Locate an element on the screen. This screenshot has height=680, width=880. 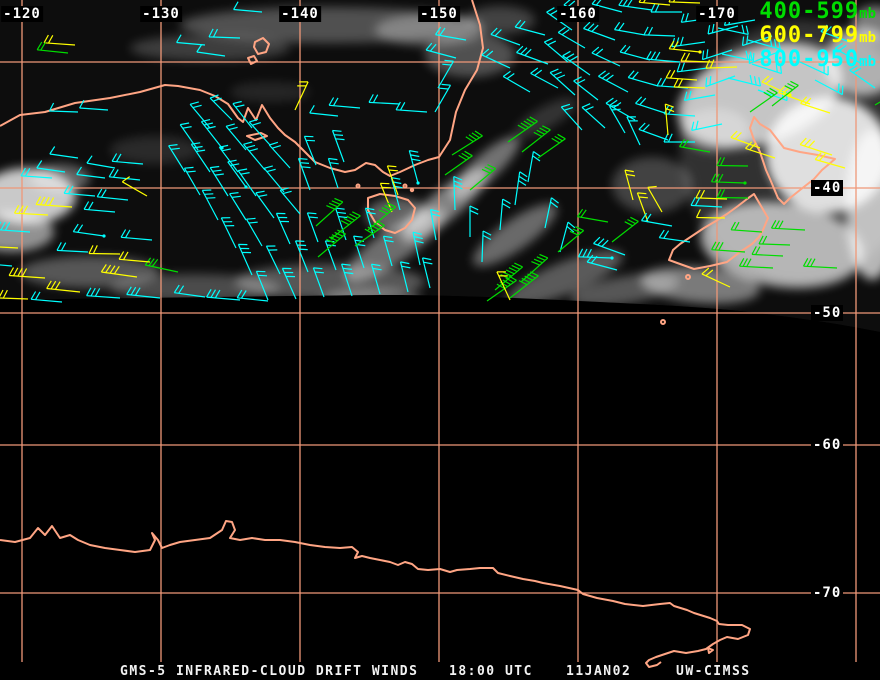
island-dot is located at coordinates (405, 186).